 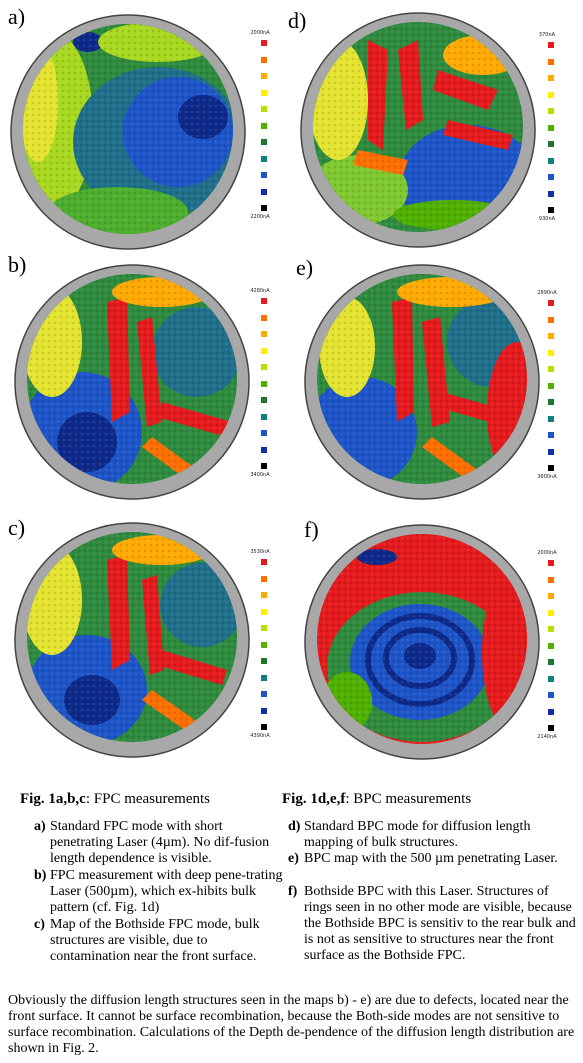 I want to click on legend-a: 2000nA 2200nA, so click(x=263, y=125).